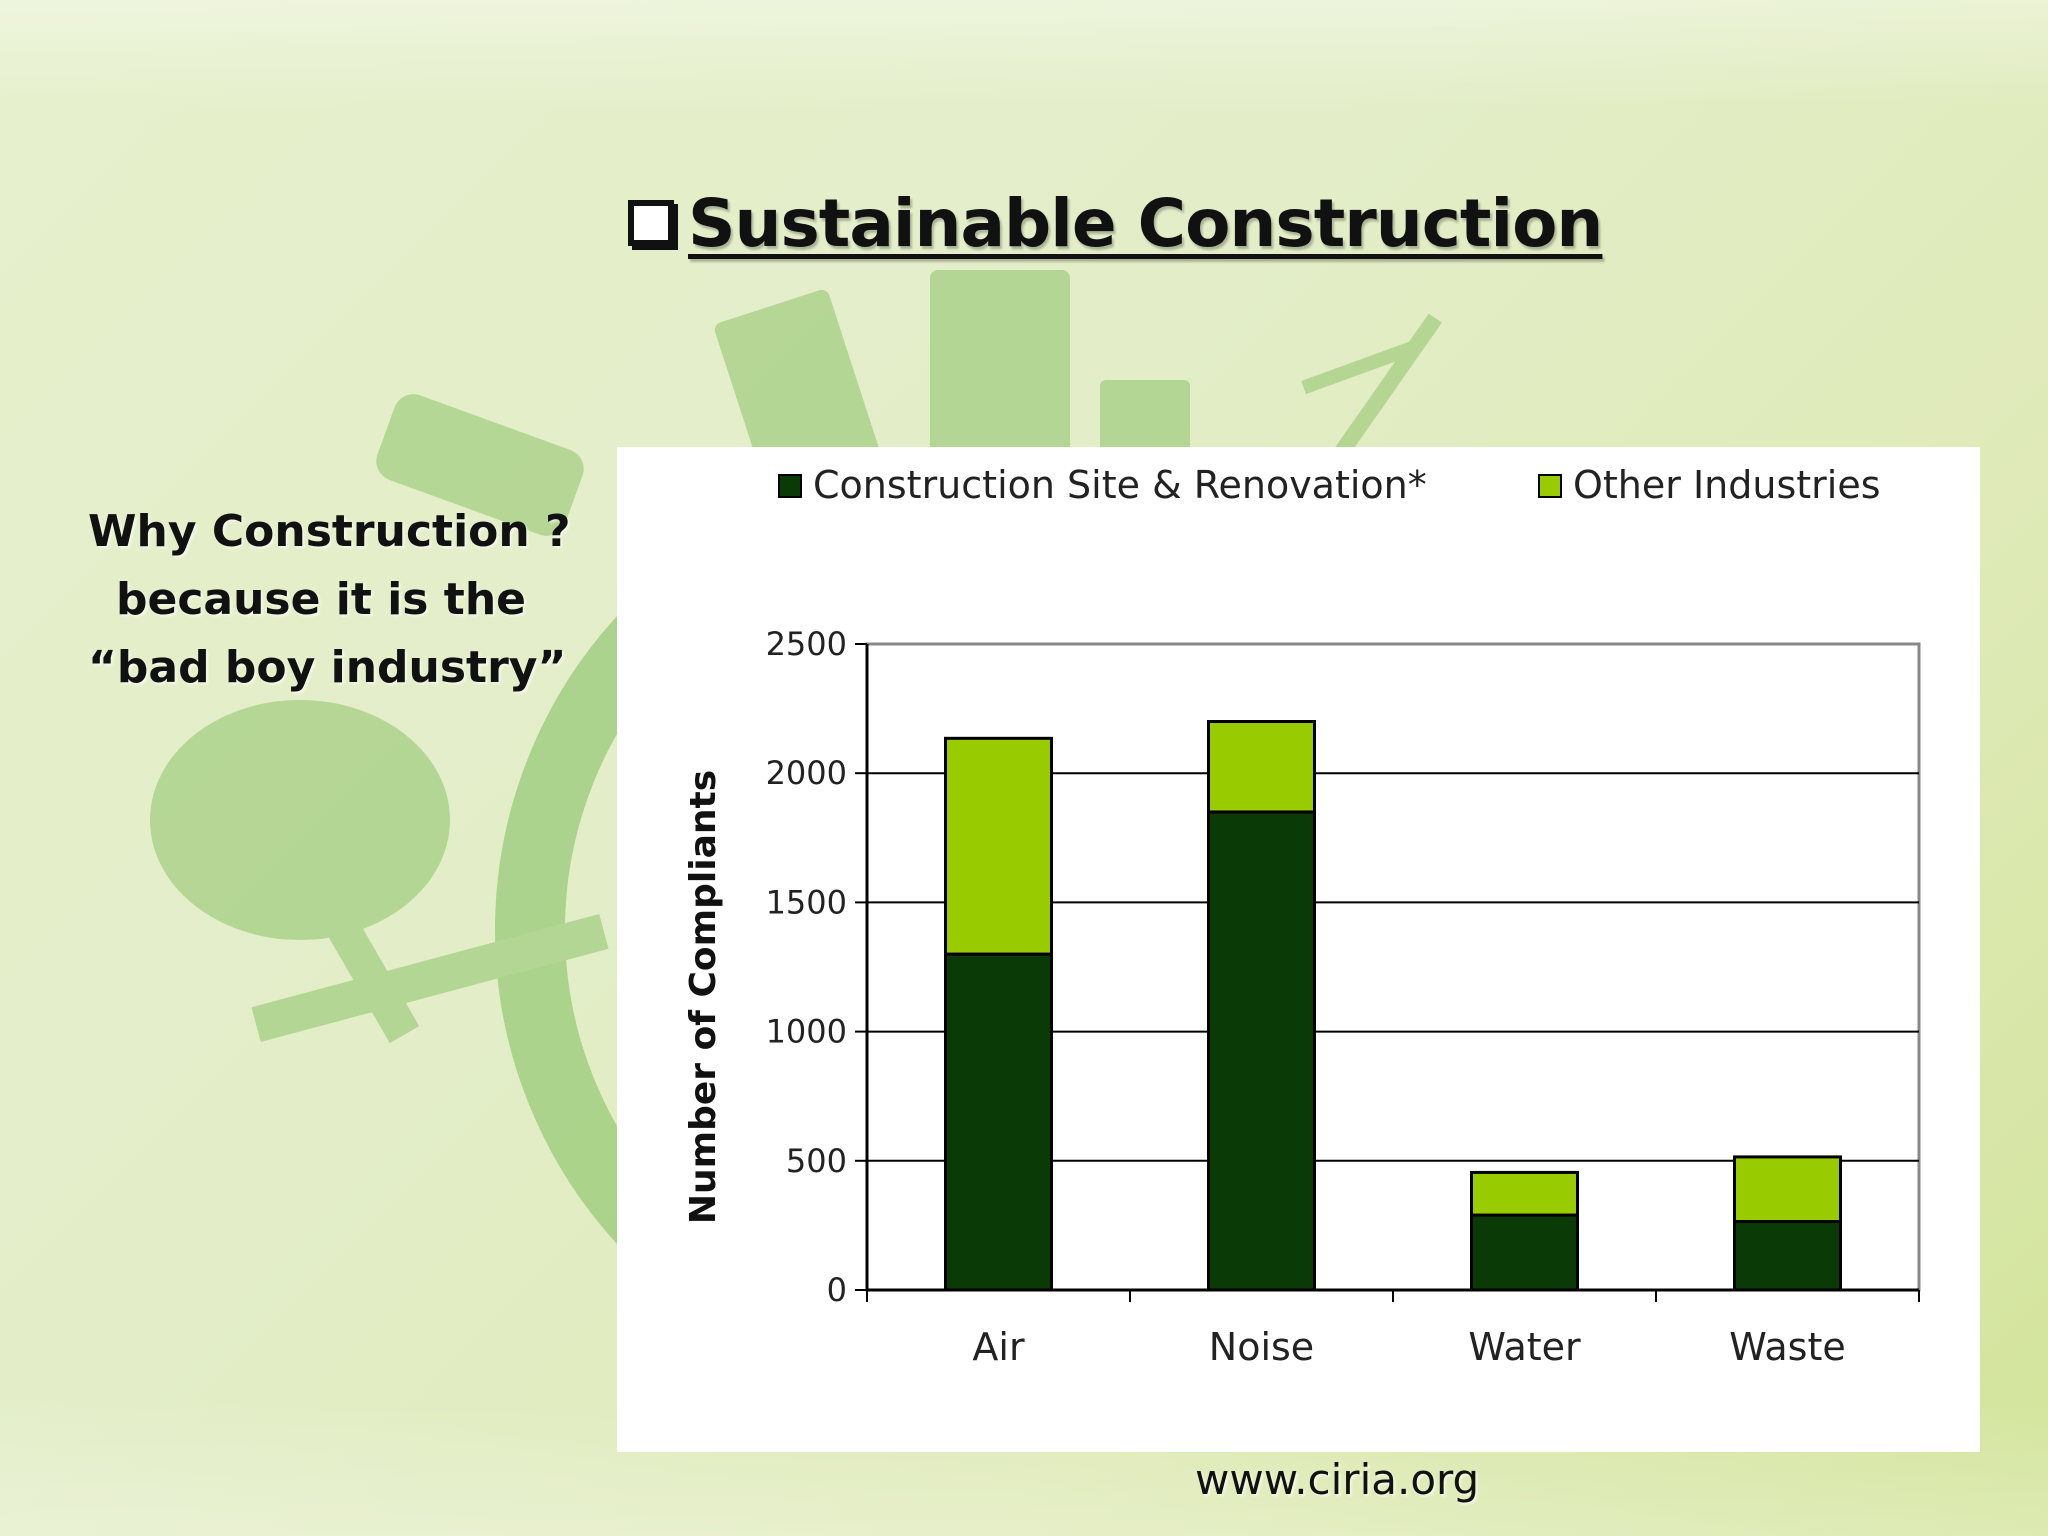 This screenshot has height=1536, width=2048. Describe the element at coordinates (806, 773) in the screenshot. I see `y-tick-label: 2000` at that location.